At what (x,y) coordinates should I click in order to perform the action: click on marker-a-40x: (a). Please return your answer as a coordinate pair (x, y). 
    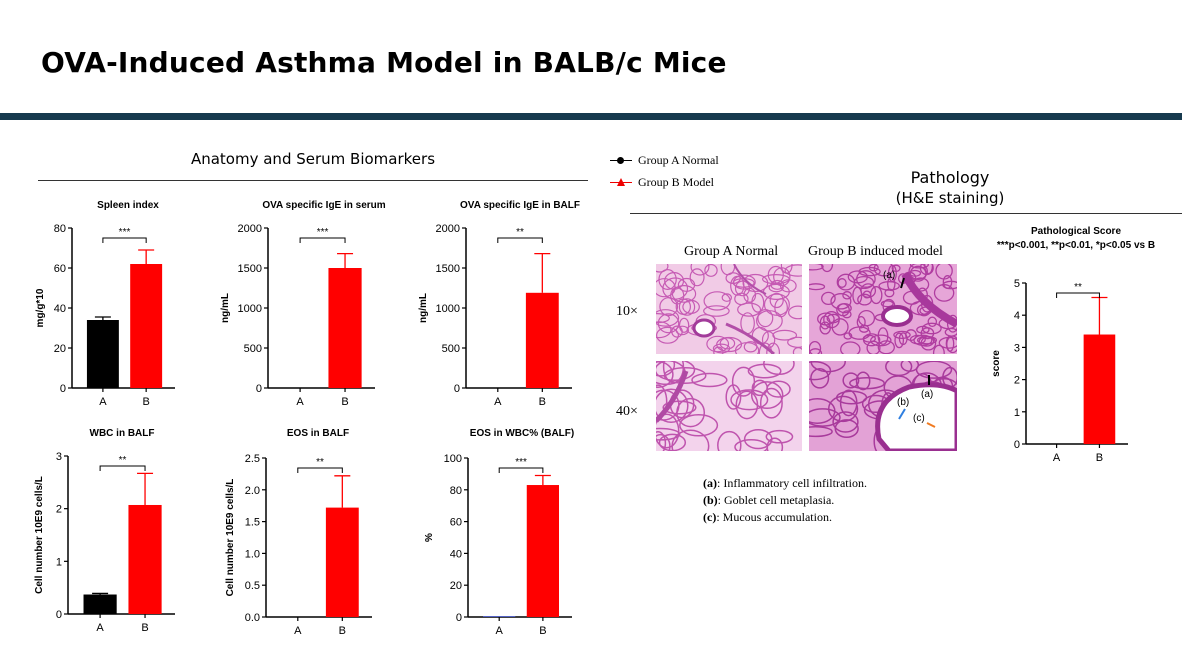
    Looking at the image, I should click on (927, 394).